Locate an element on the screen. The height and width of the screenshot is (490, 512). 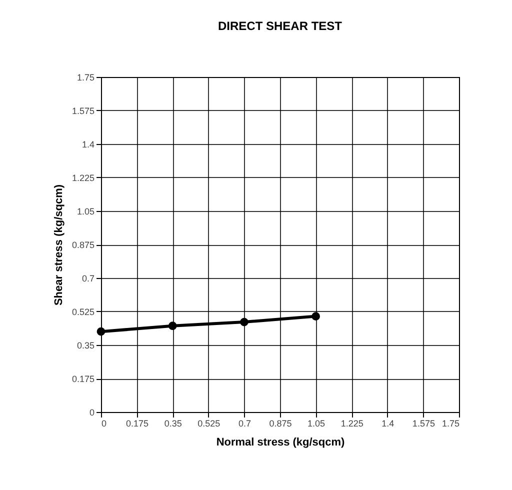
x-tick-label: 0 is located at coordinates (104, 423).